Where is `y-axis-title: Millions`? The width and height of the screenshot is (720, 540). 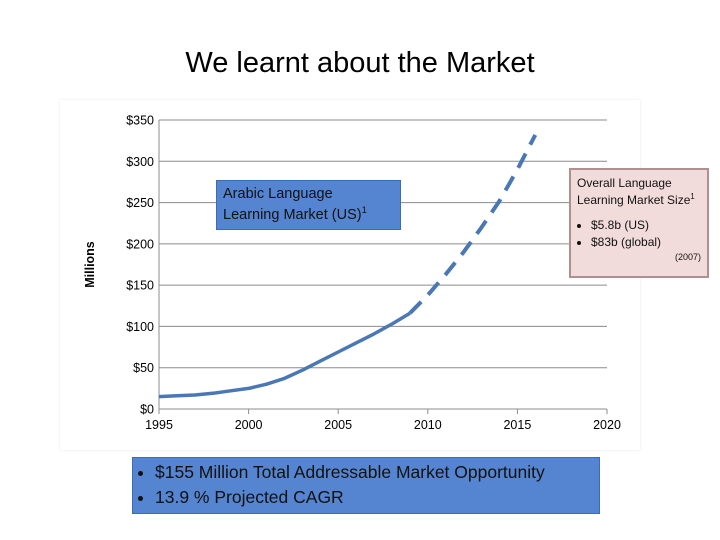 y-axis-title: Millions is located at coordinates (90, 264).